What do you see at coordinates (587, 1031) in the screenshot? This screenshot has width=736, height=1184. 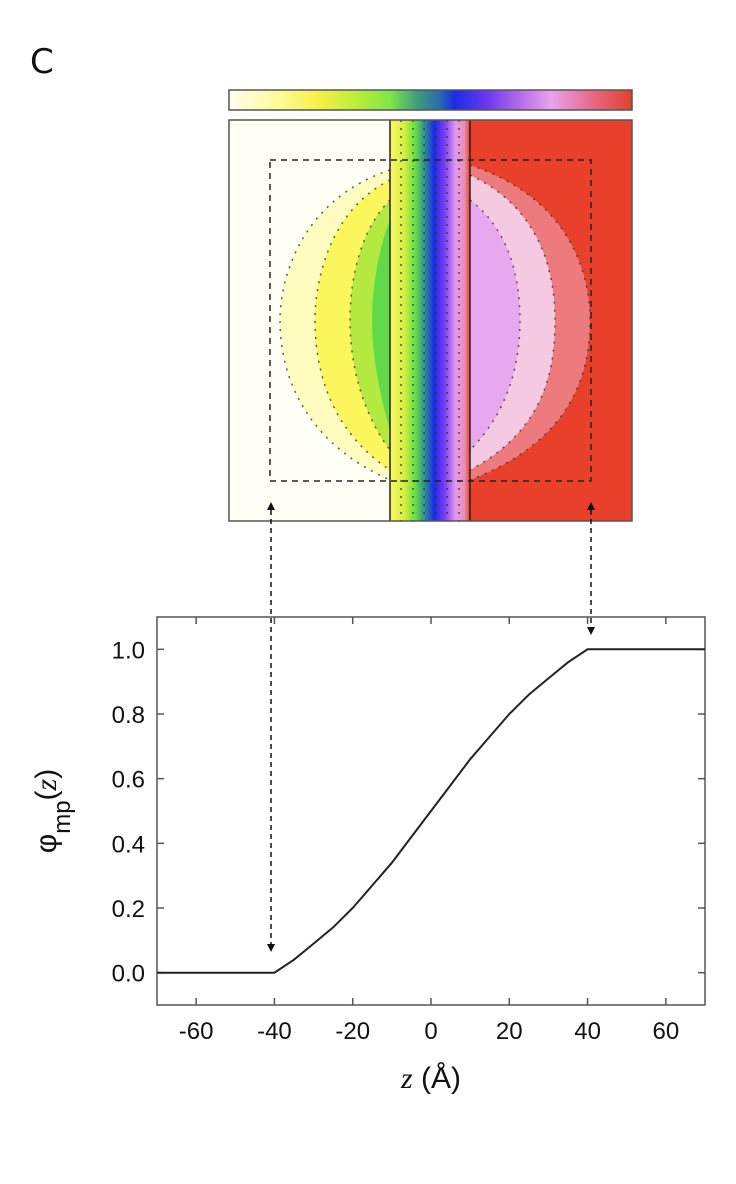 I see `x-tick-label: 40` at bounding box center [587, 1031].